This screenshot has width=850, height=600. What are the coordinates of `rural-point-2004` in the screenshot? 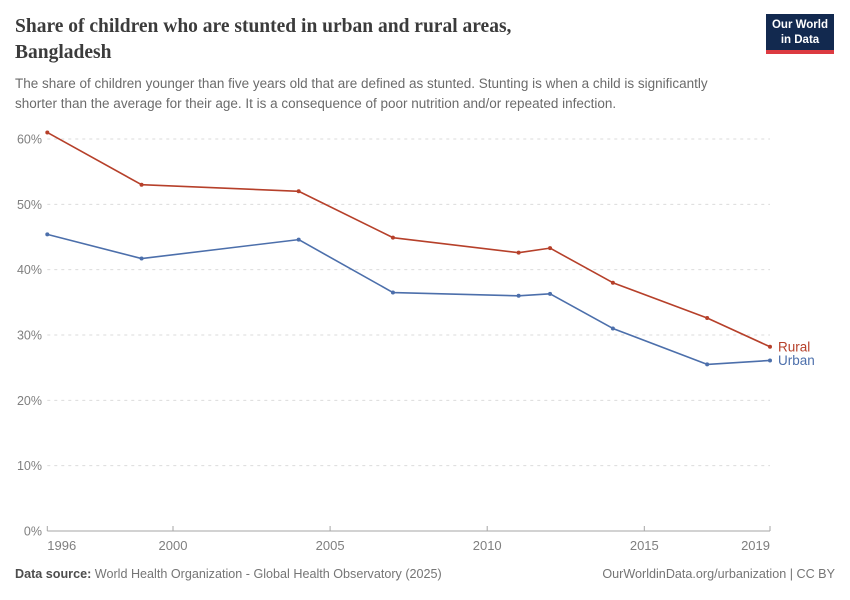 It's located at (298, 191).